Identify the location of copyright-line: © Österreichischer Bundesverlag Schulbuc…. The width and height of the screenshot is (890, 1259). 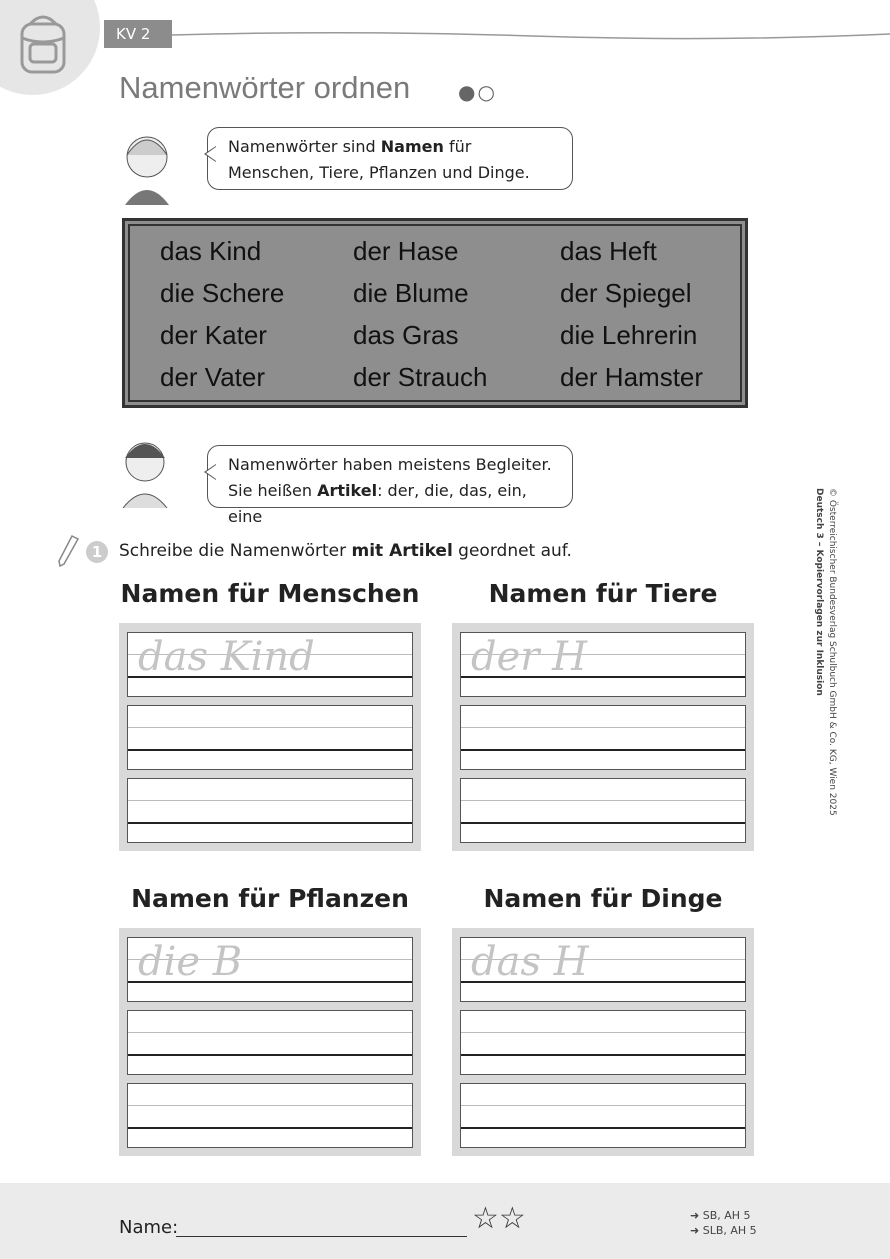
(832, 652).